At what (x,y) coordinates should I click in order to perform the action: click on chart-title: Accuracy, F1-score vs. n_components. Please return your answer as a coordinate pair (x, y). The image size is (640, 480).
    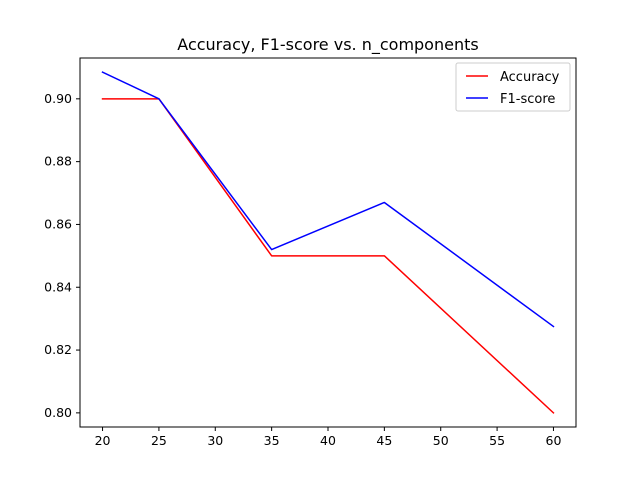
    Looking at the image, I should click on (327, 45).